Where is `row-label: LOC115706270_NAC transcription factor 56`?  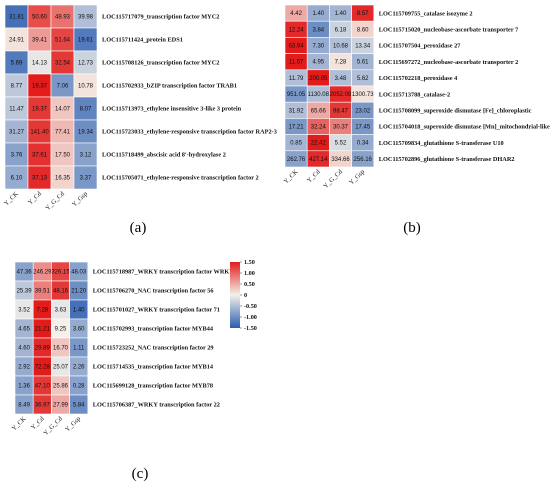
row-label: LOC115706270_NAC transcription factor 56 is located at coordinates (153, 291).